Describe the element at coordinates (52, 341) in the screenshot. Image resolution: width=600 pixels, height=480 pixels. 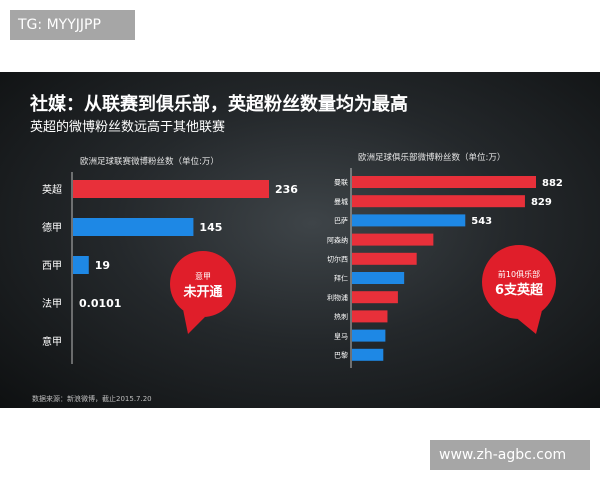
I see `chart-0-category-label: 意甲` at that location.